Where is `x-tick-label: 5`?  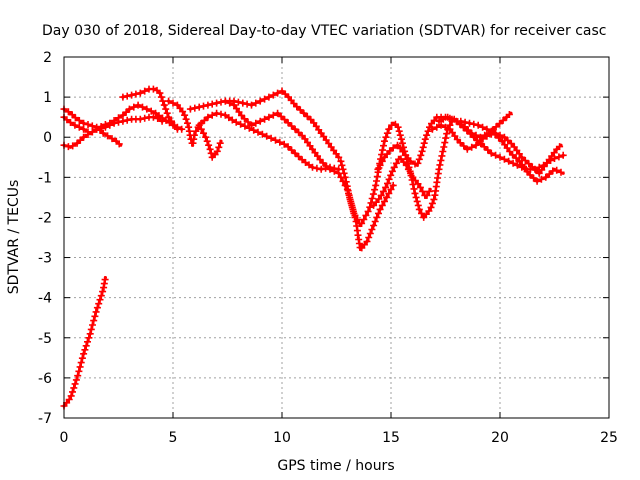
x-tick-label: 5 is located at coordinates (173, 438).